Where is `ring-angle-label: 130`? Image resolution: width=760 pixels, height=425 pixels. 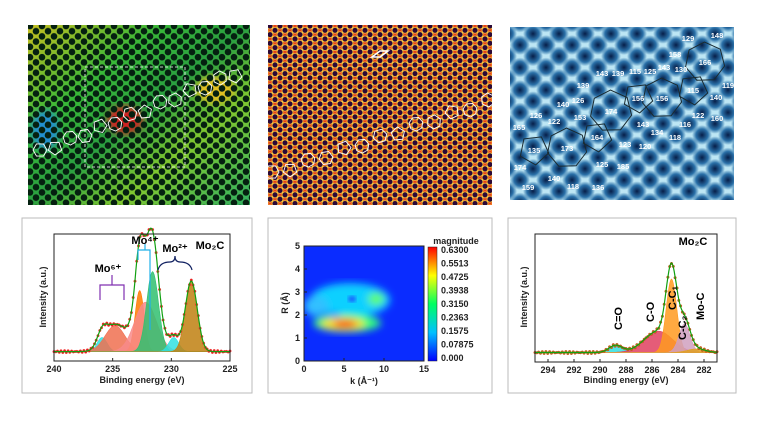
ring-angle-label: 130 is located at coordinates (681, 69).